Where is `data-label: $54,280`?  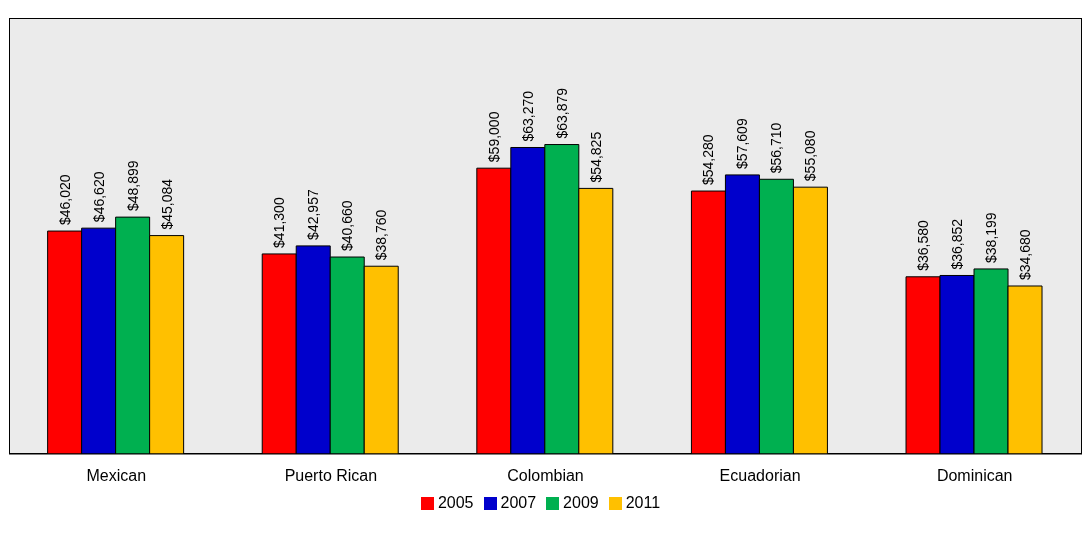
data-label: $54,280 is located at coordinates (708, 160).